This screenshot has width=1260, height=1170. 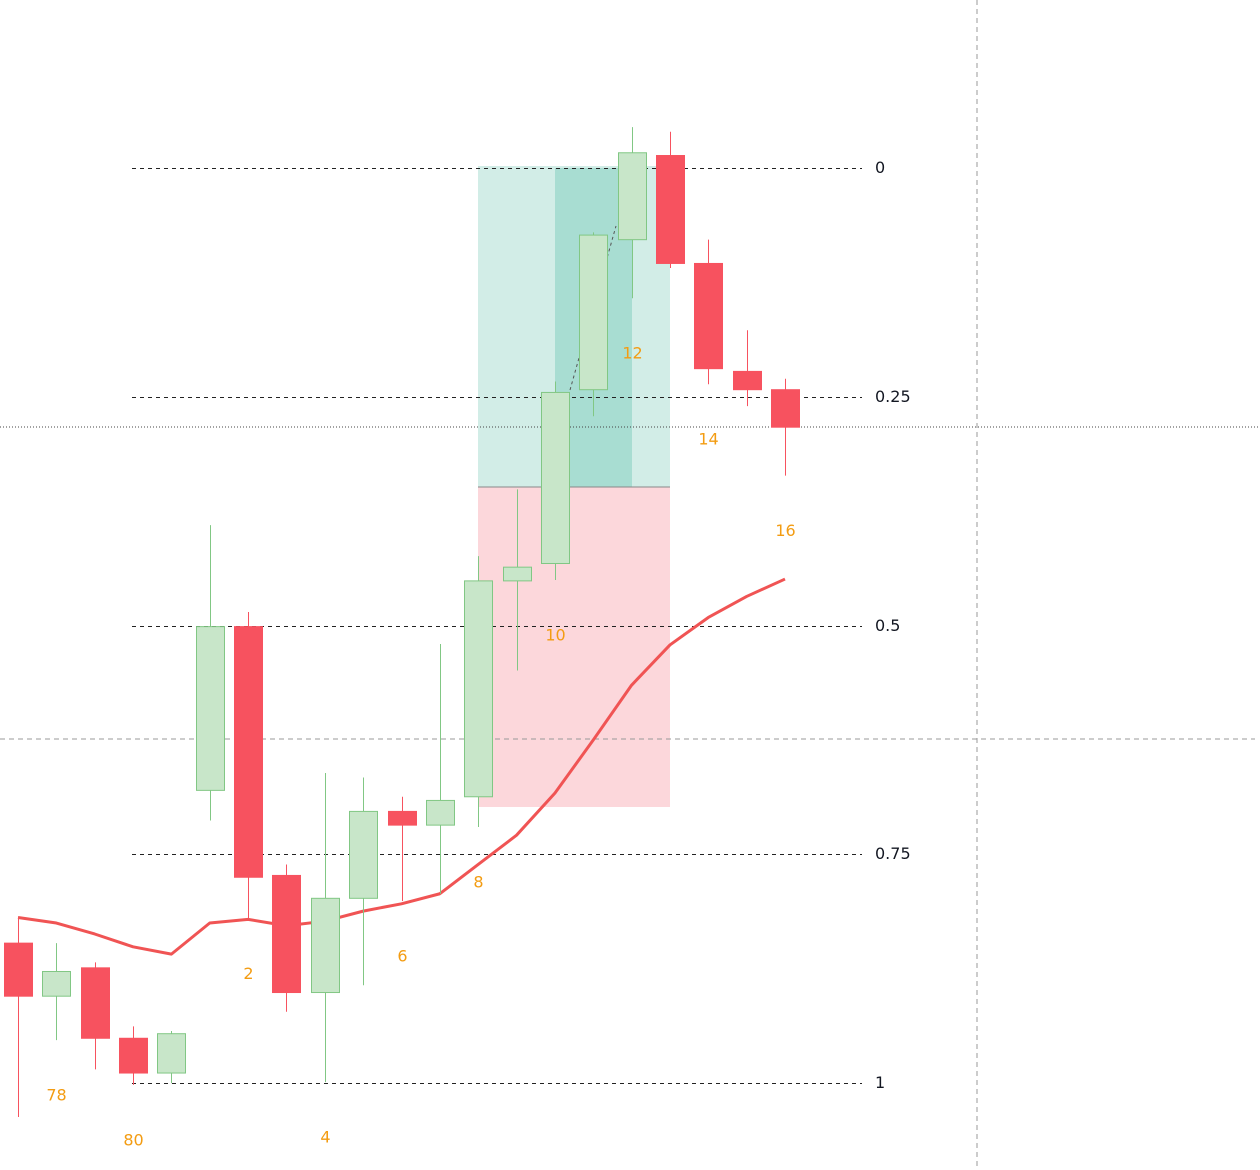 What do you see at coordinates (133, 1139) in the screenshot?
I see `bar-number: 80` at bounding box center [133, 1139].